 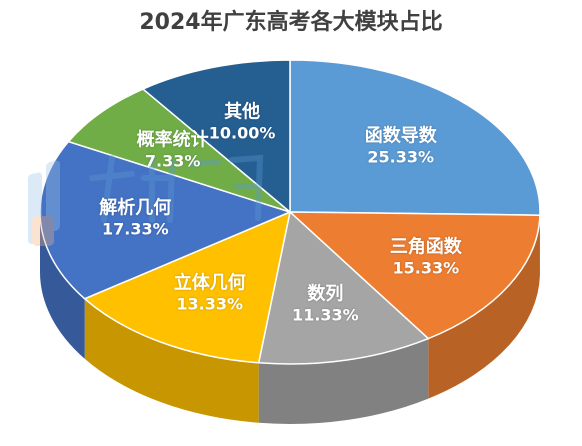 What do you see at coordinates (135, 208) in the screenshot?
I see `slice-name: 解析几何` at bounding box center [135, 208].